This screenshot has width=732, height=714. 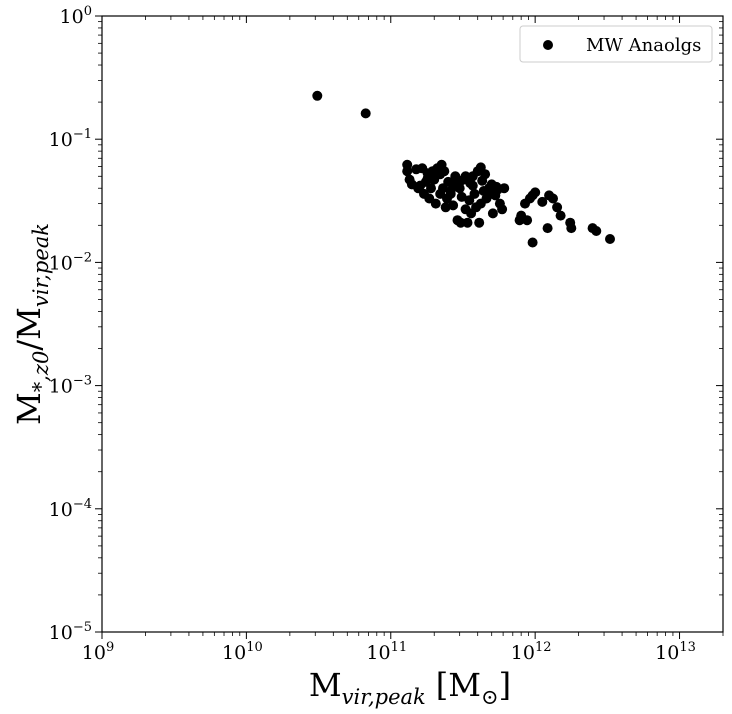 I want to click on x-tick-label: 1011, so click(x=386, y=652).